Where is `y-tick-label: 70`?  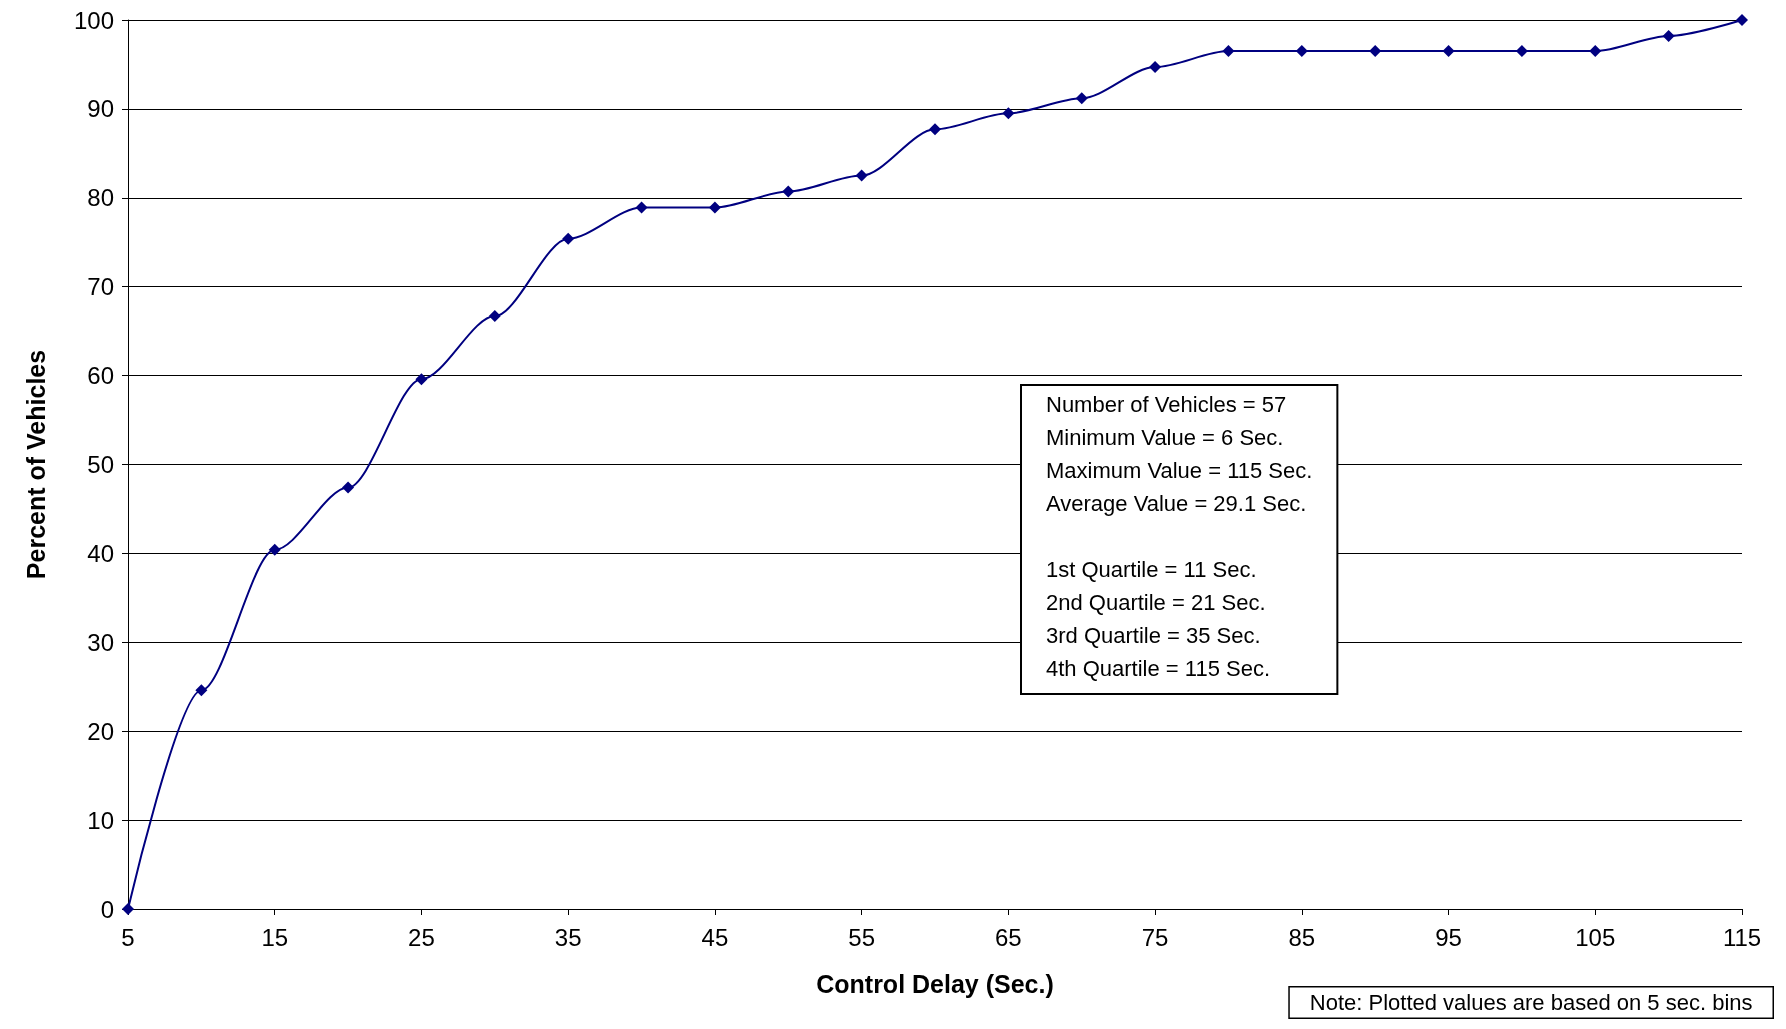
y-tick-label: 70 is located at coordinates (100, 287).